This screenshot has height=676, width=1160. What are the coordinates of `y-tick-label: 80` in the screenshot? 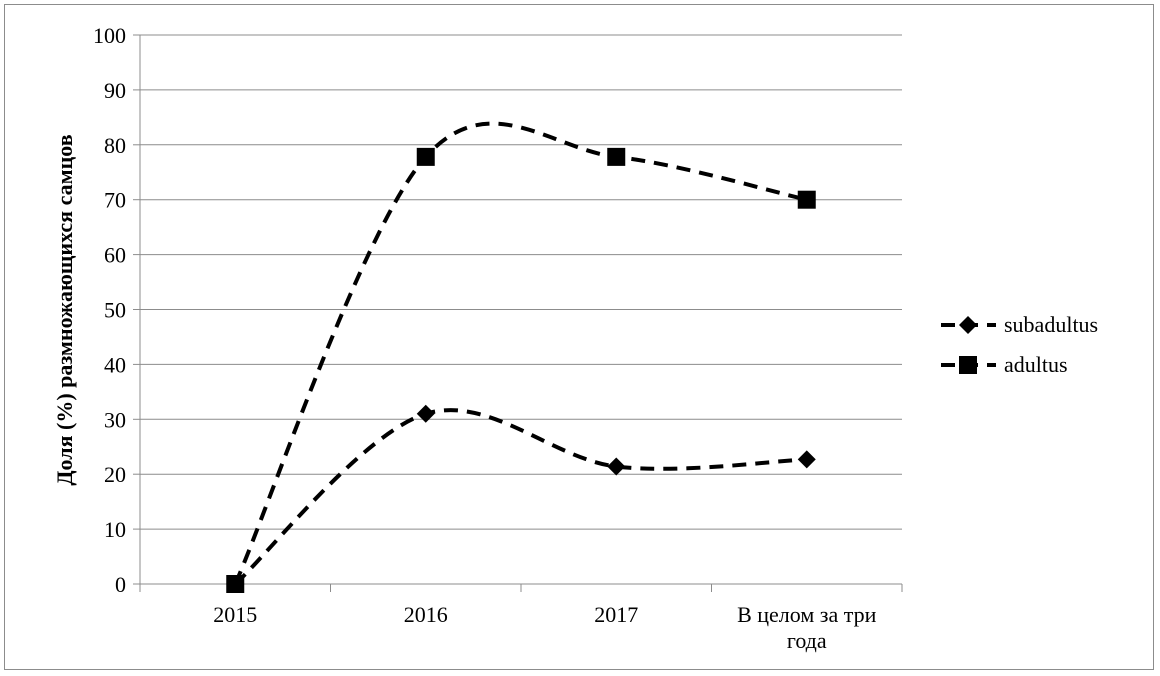 It's located at (115, 145).